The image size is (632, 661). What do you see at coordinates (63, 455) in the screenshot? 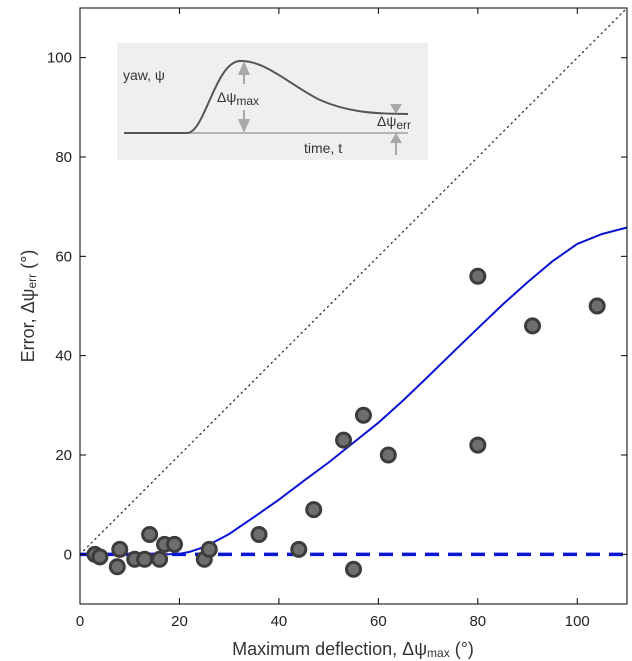
I see `y-tick-label: 20` at bounding box center [63, 455].